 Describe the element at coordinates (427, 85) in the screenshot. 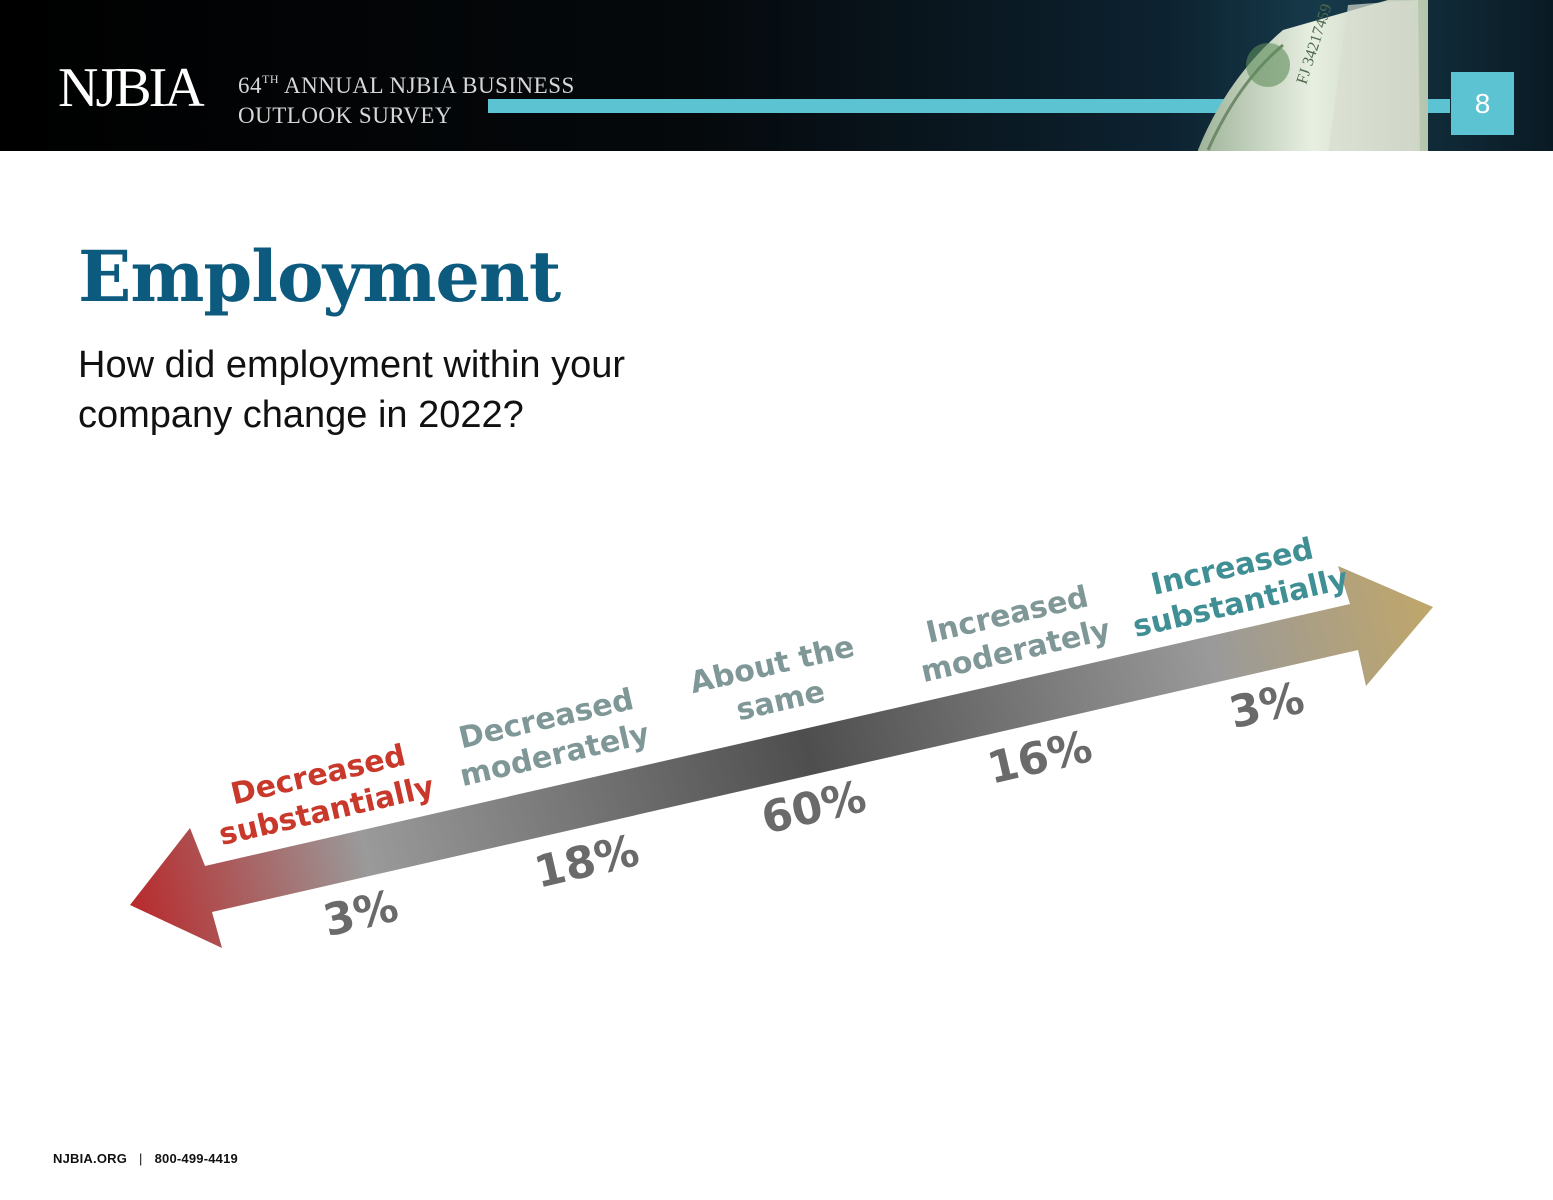

I see `survey-line1-text: ANNUAL NJBIA BUSINESS` at that location.